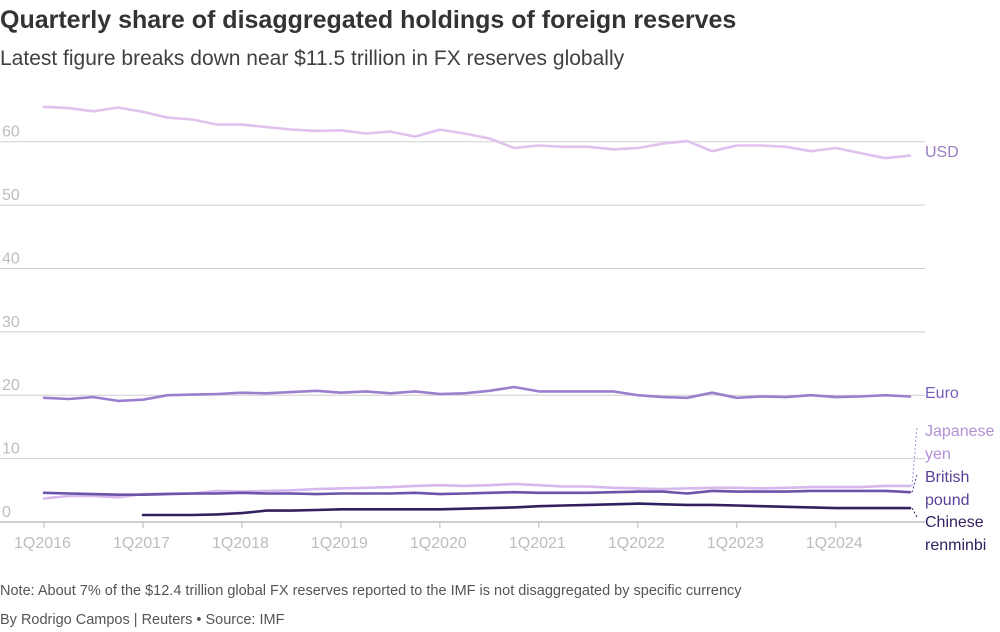  Describe the element at coordinates (947, 477) in the screenshot. I see `series-label-british-pound: British` at that location.